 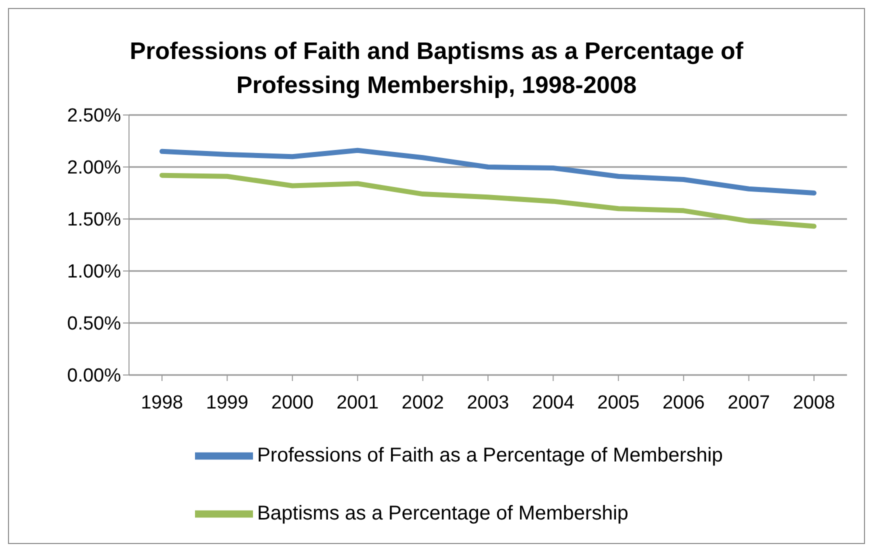 I want to click on x-tick-label: 1999, so click(x=227, y=403).